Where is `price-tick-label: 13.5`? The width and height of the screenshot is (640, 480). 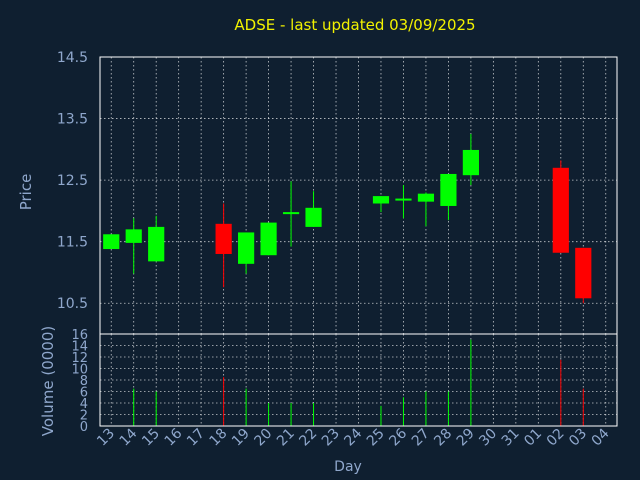
price-tick-label: 13.5 is located at coordinates (72, 120).